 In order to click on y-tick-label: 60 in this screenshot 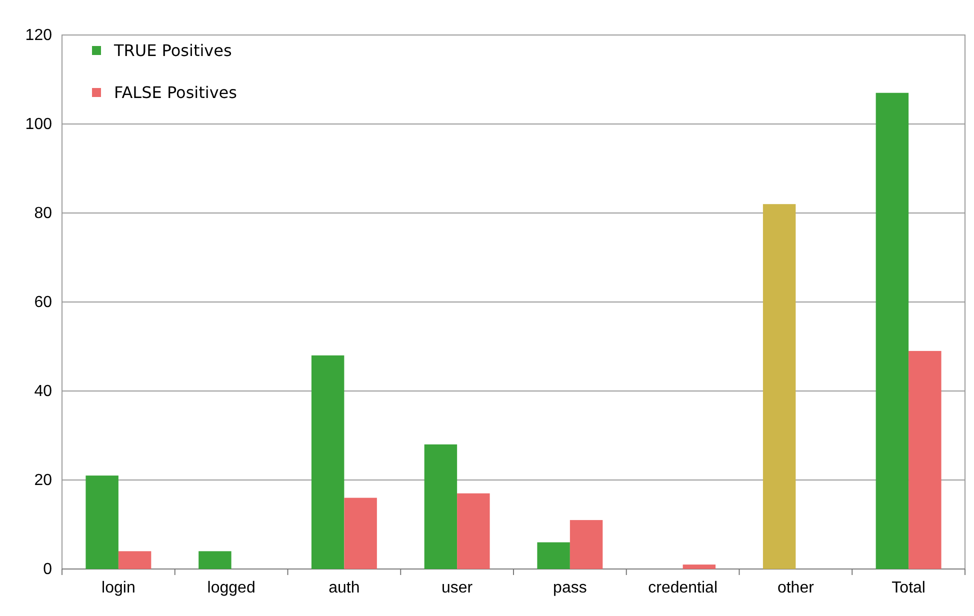, I will do `click(43, 303)`.